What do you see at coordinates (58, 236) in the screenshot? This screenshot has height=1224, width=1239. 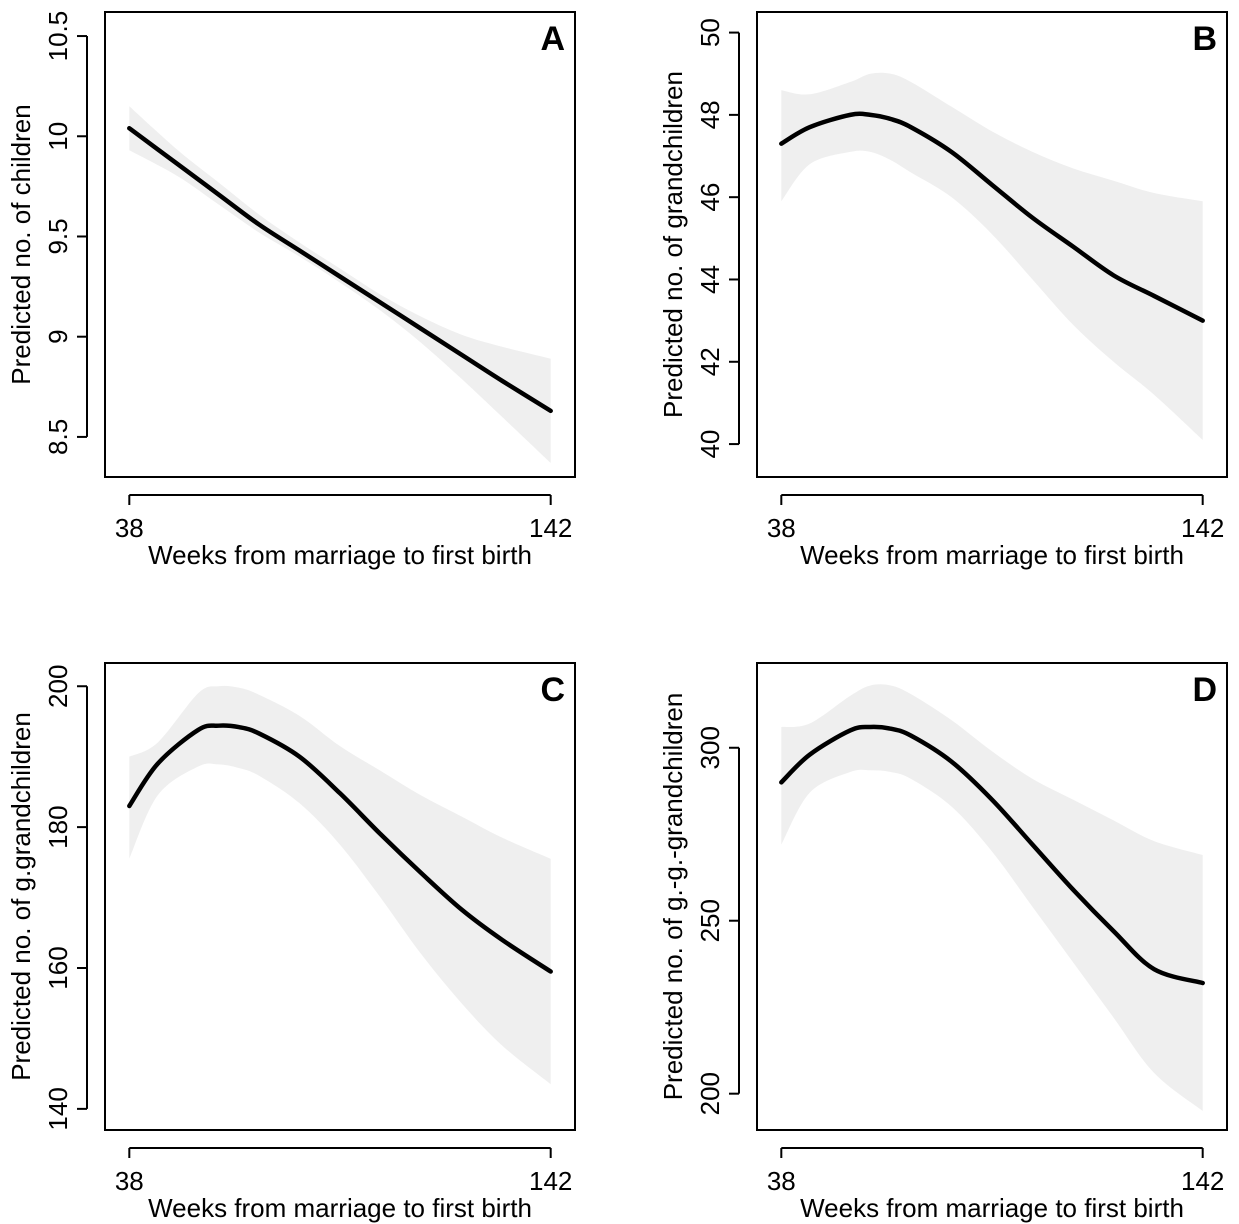 I see `y-tick-label: 9.5` at bounding box center [58, 236].